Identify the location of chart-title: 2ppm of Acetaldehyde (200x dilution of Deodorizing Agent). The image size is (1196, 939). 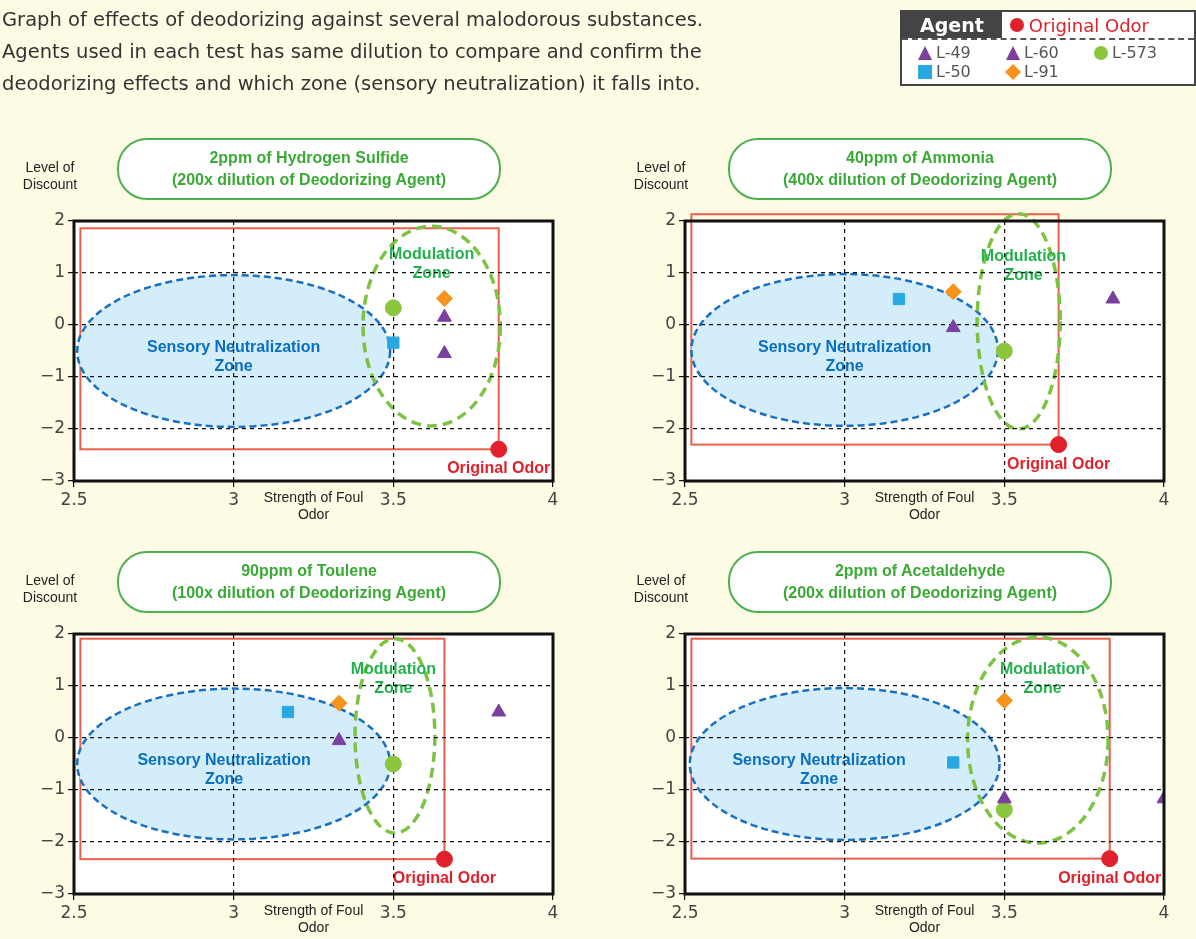
(920, 582).